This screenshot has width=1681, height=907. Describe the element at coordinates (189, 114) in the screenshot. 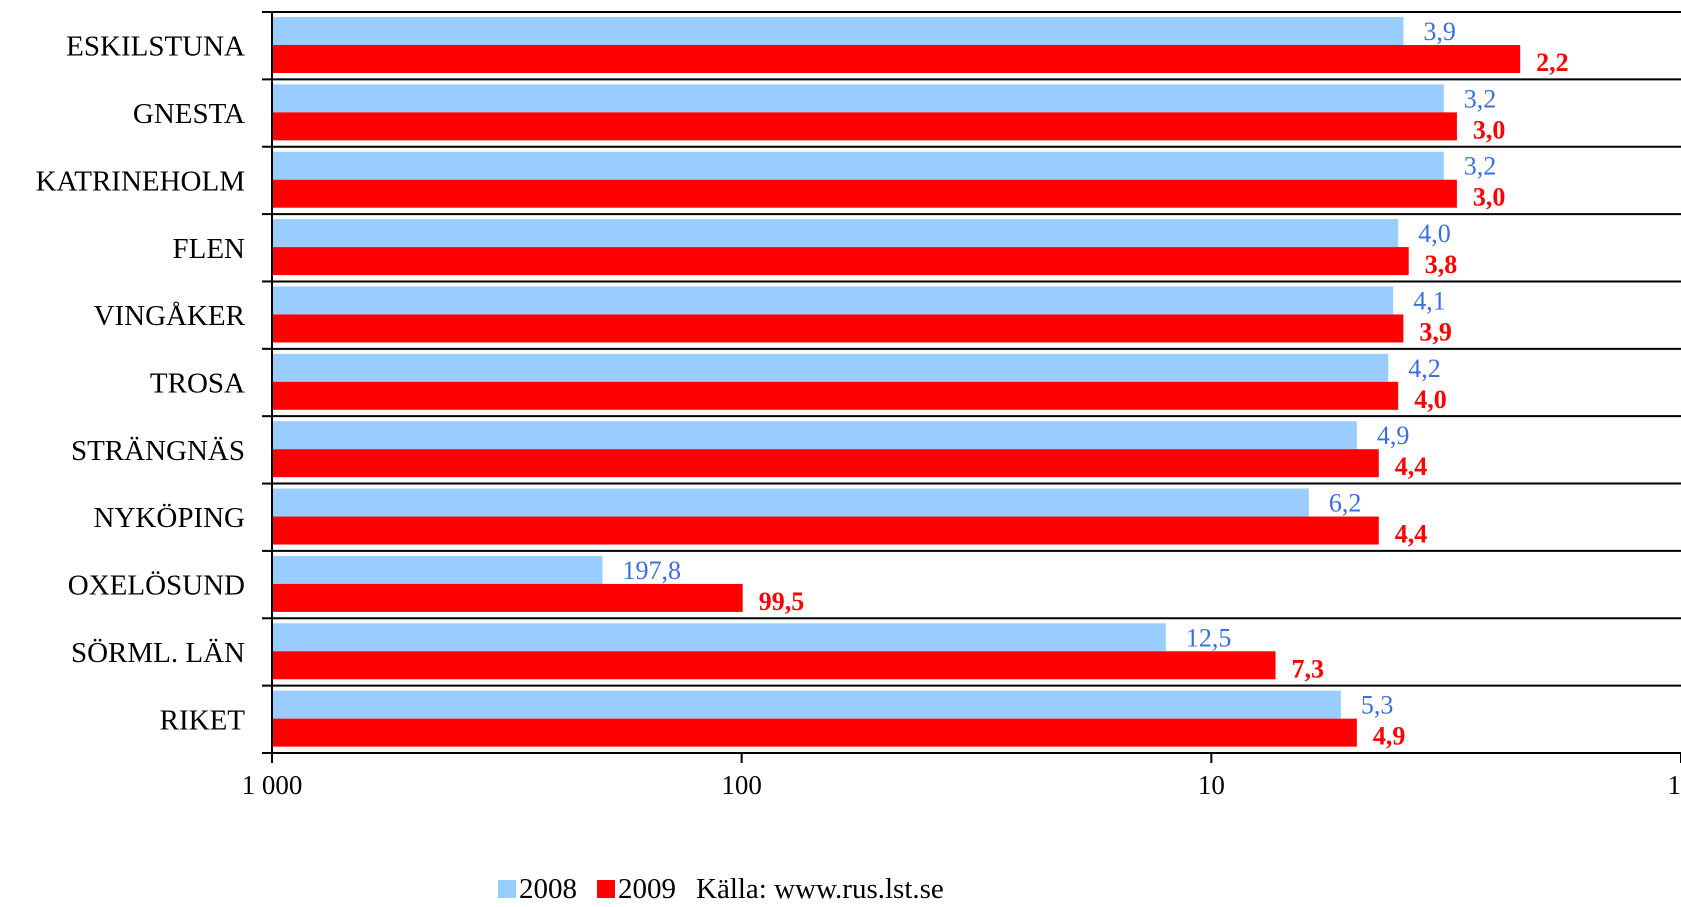

I see `category-label: GNESTA` at that location.